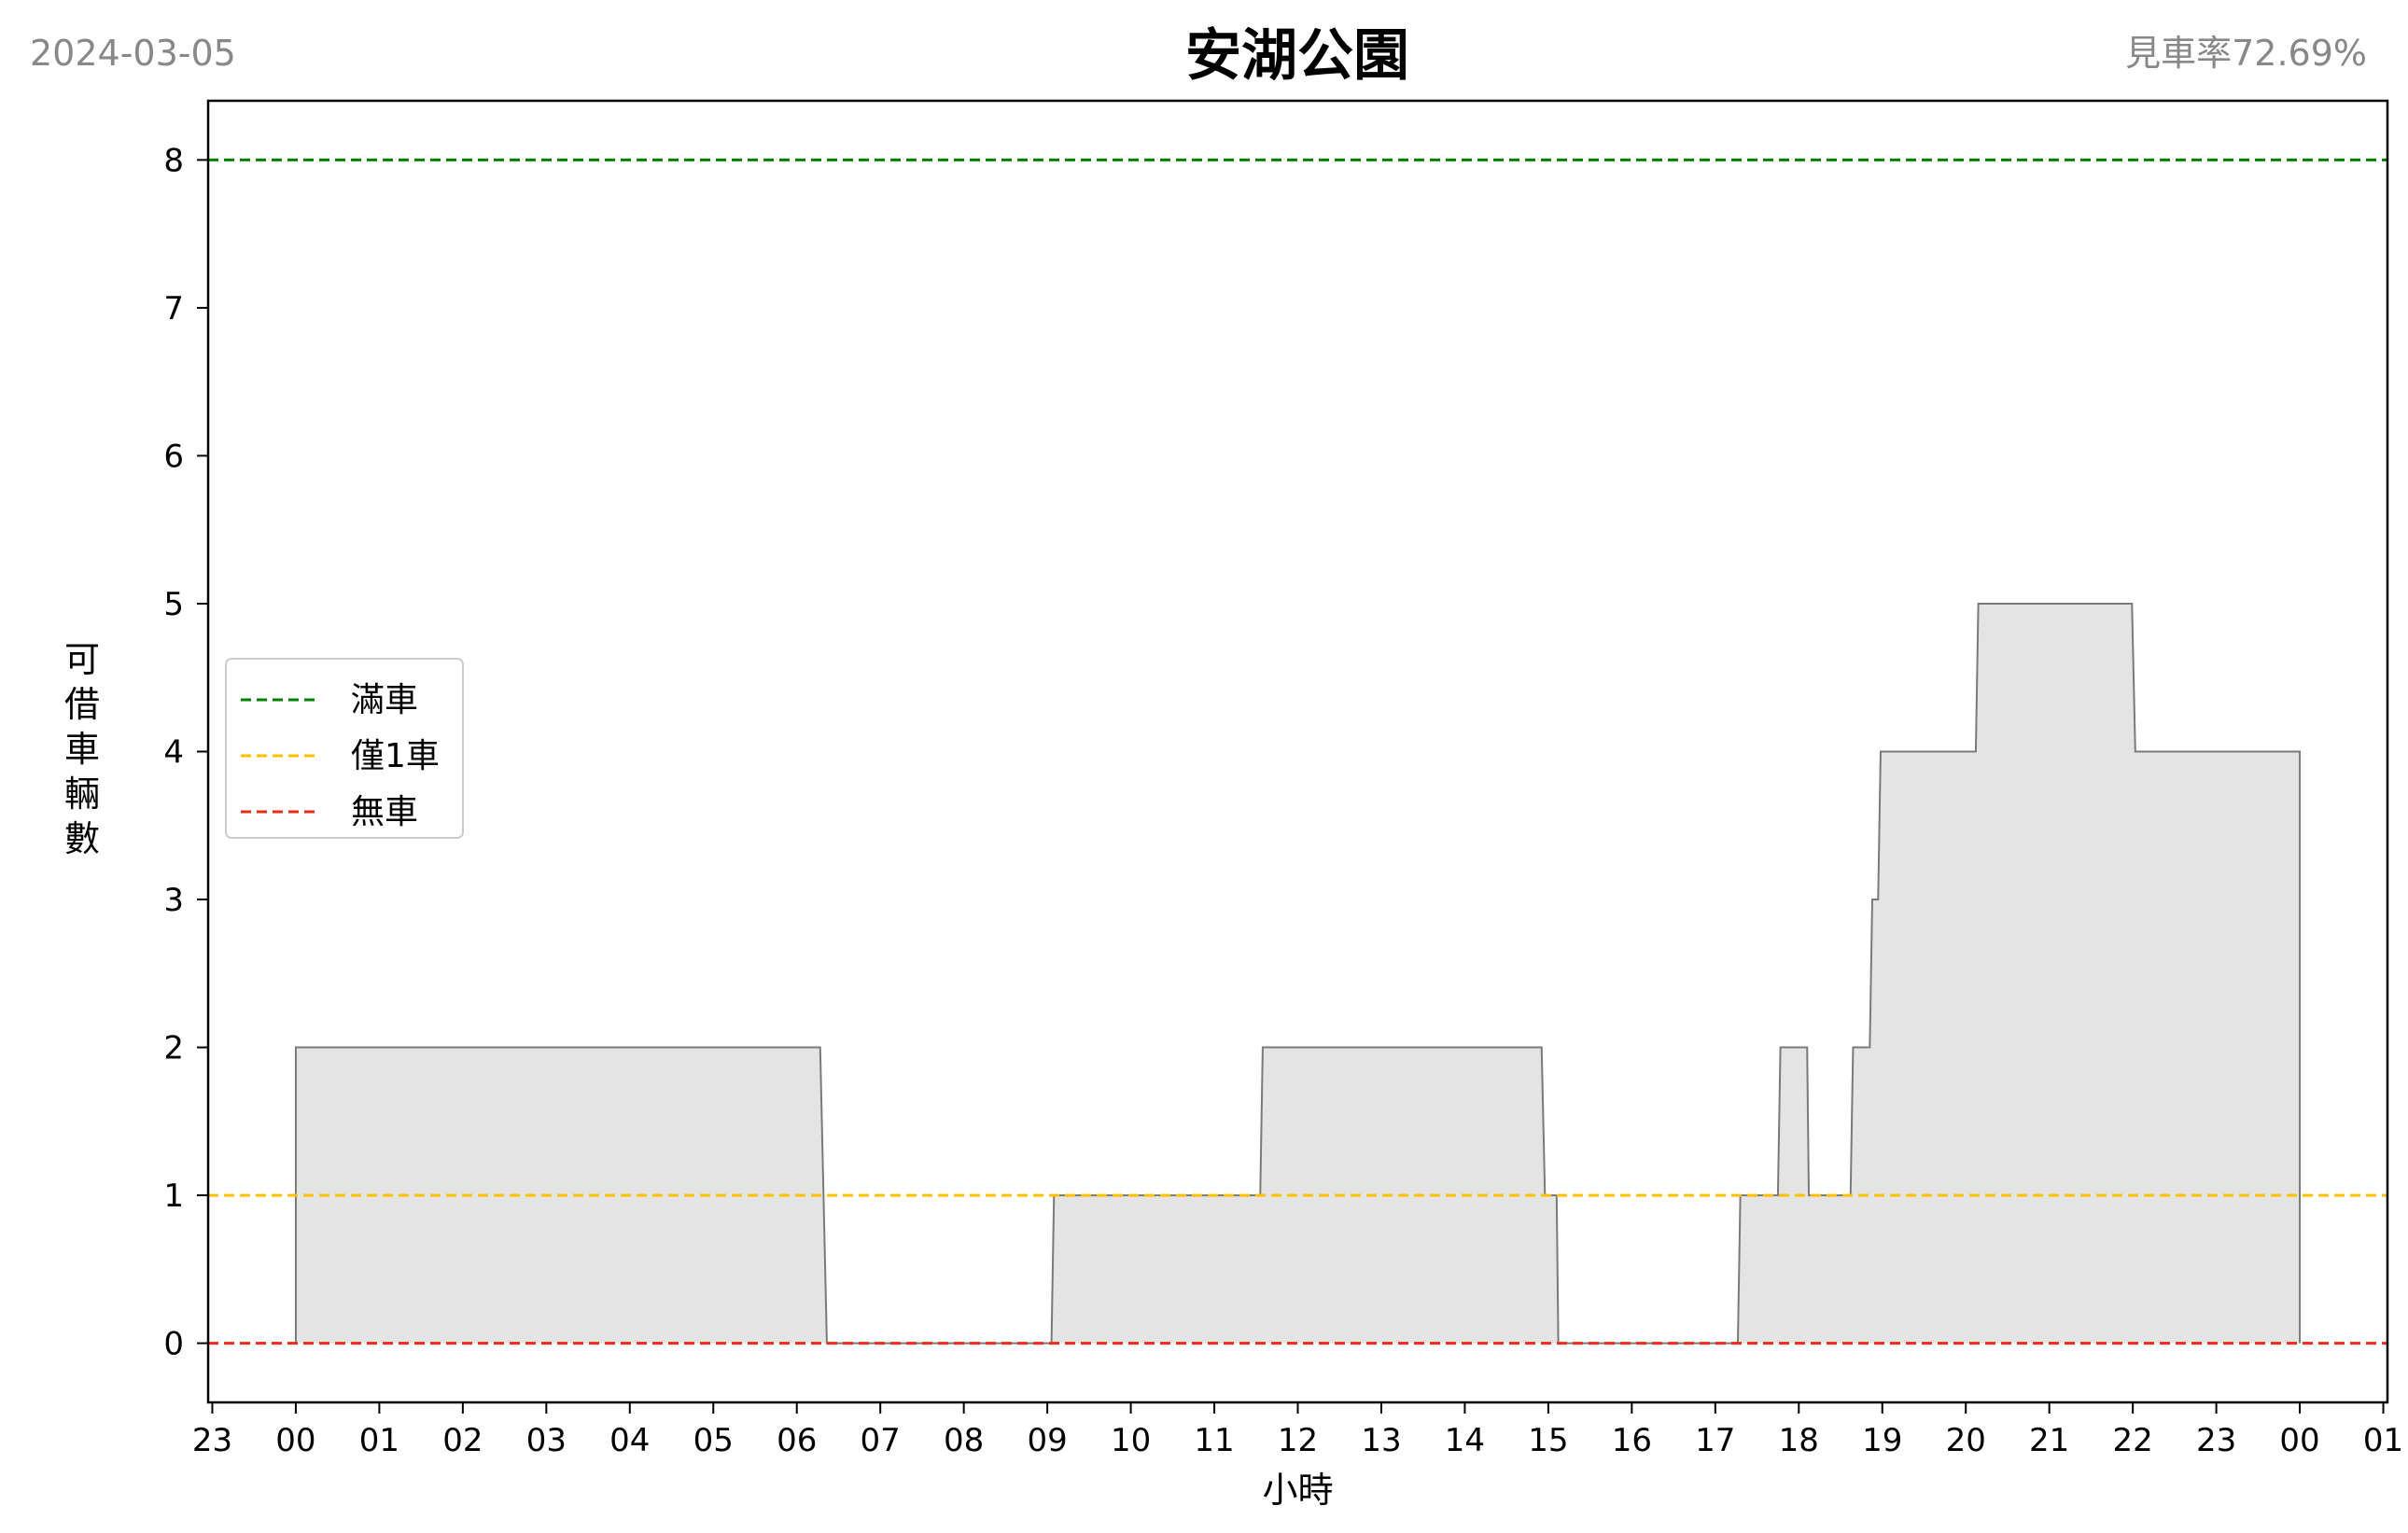  I want to click on x-tick-label: 04, so click(629, 1441).